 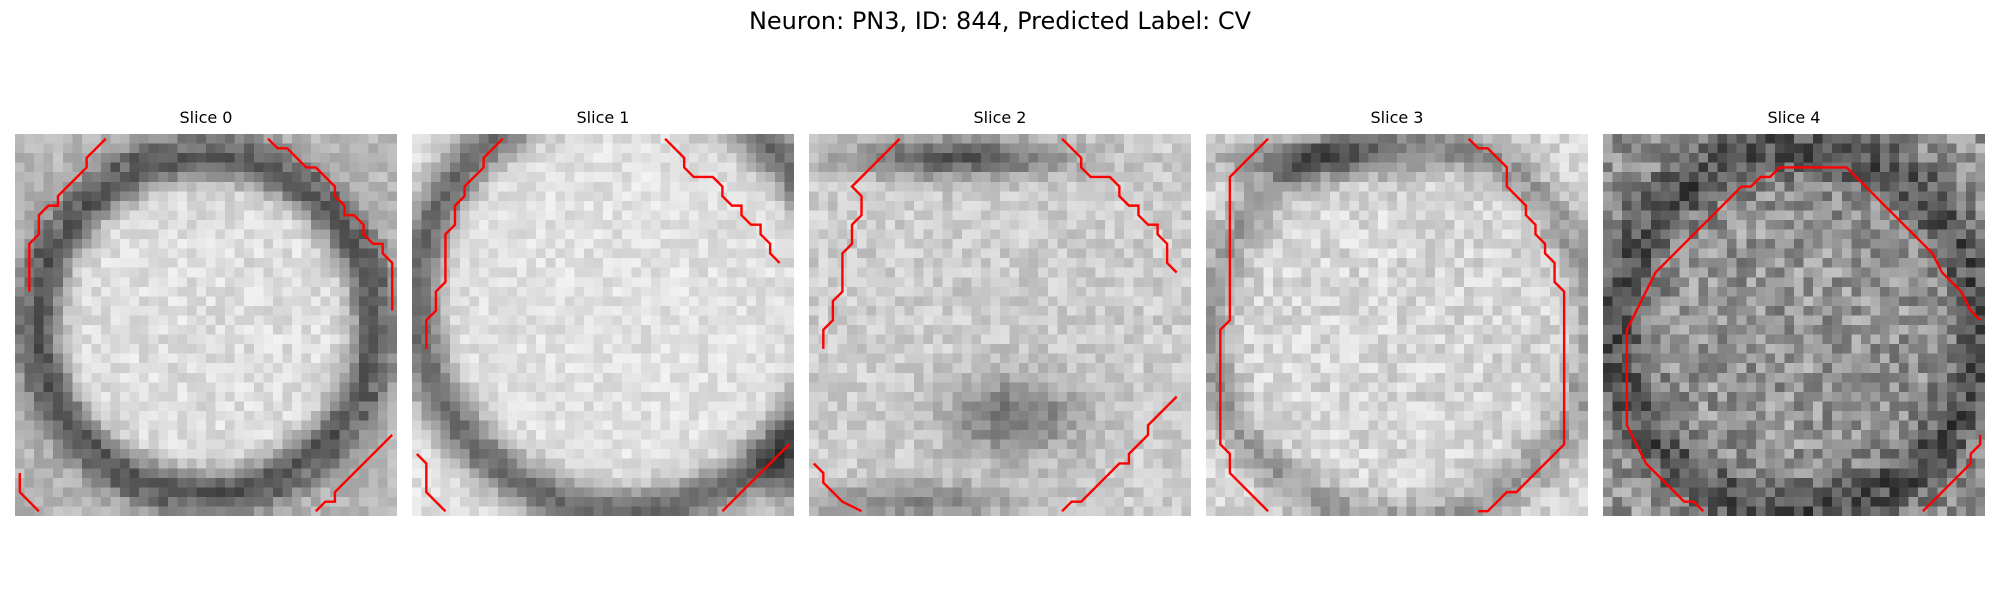 What do you see at coordinates (1000, 117) in the screenshot?
I see `slice-title: Slice 2` at bounding box center [1000, 117].